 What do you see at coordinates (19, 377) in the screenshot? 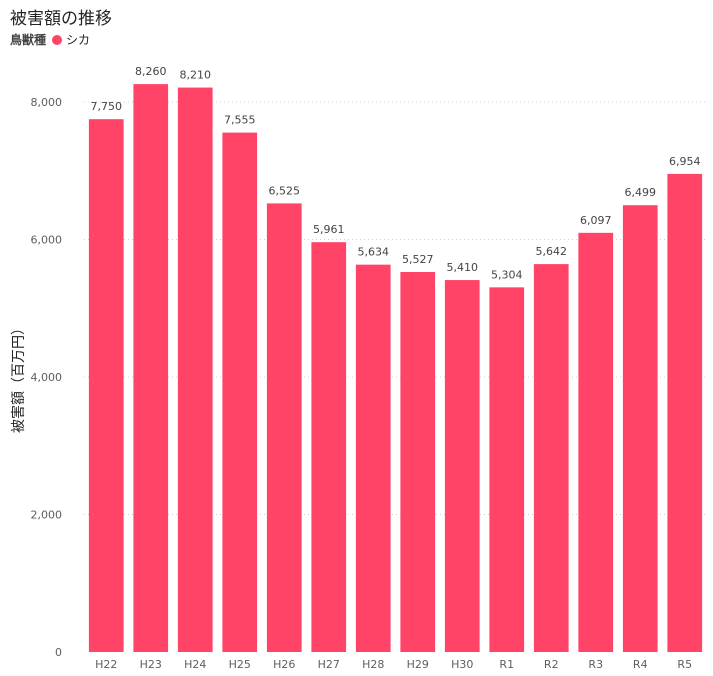
I see `y-axis-label: 被害額（百万円）` at bounding box center [19, 377].